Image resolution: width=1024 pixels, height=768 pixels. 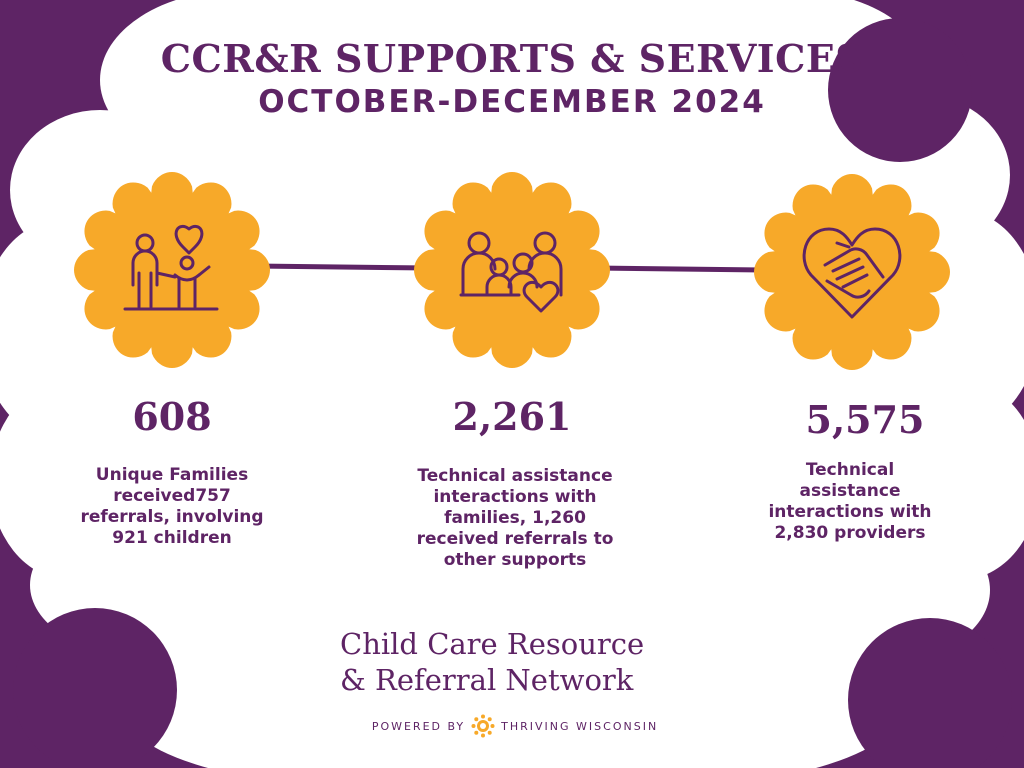 I want to click on stat-number: 5,575, so click(x=865, y=419).